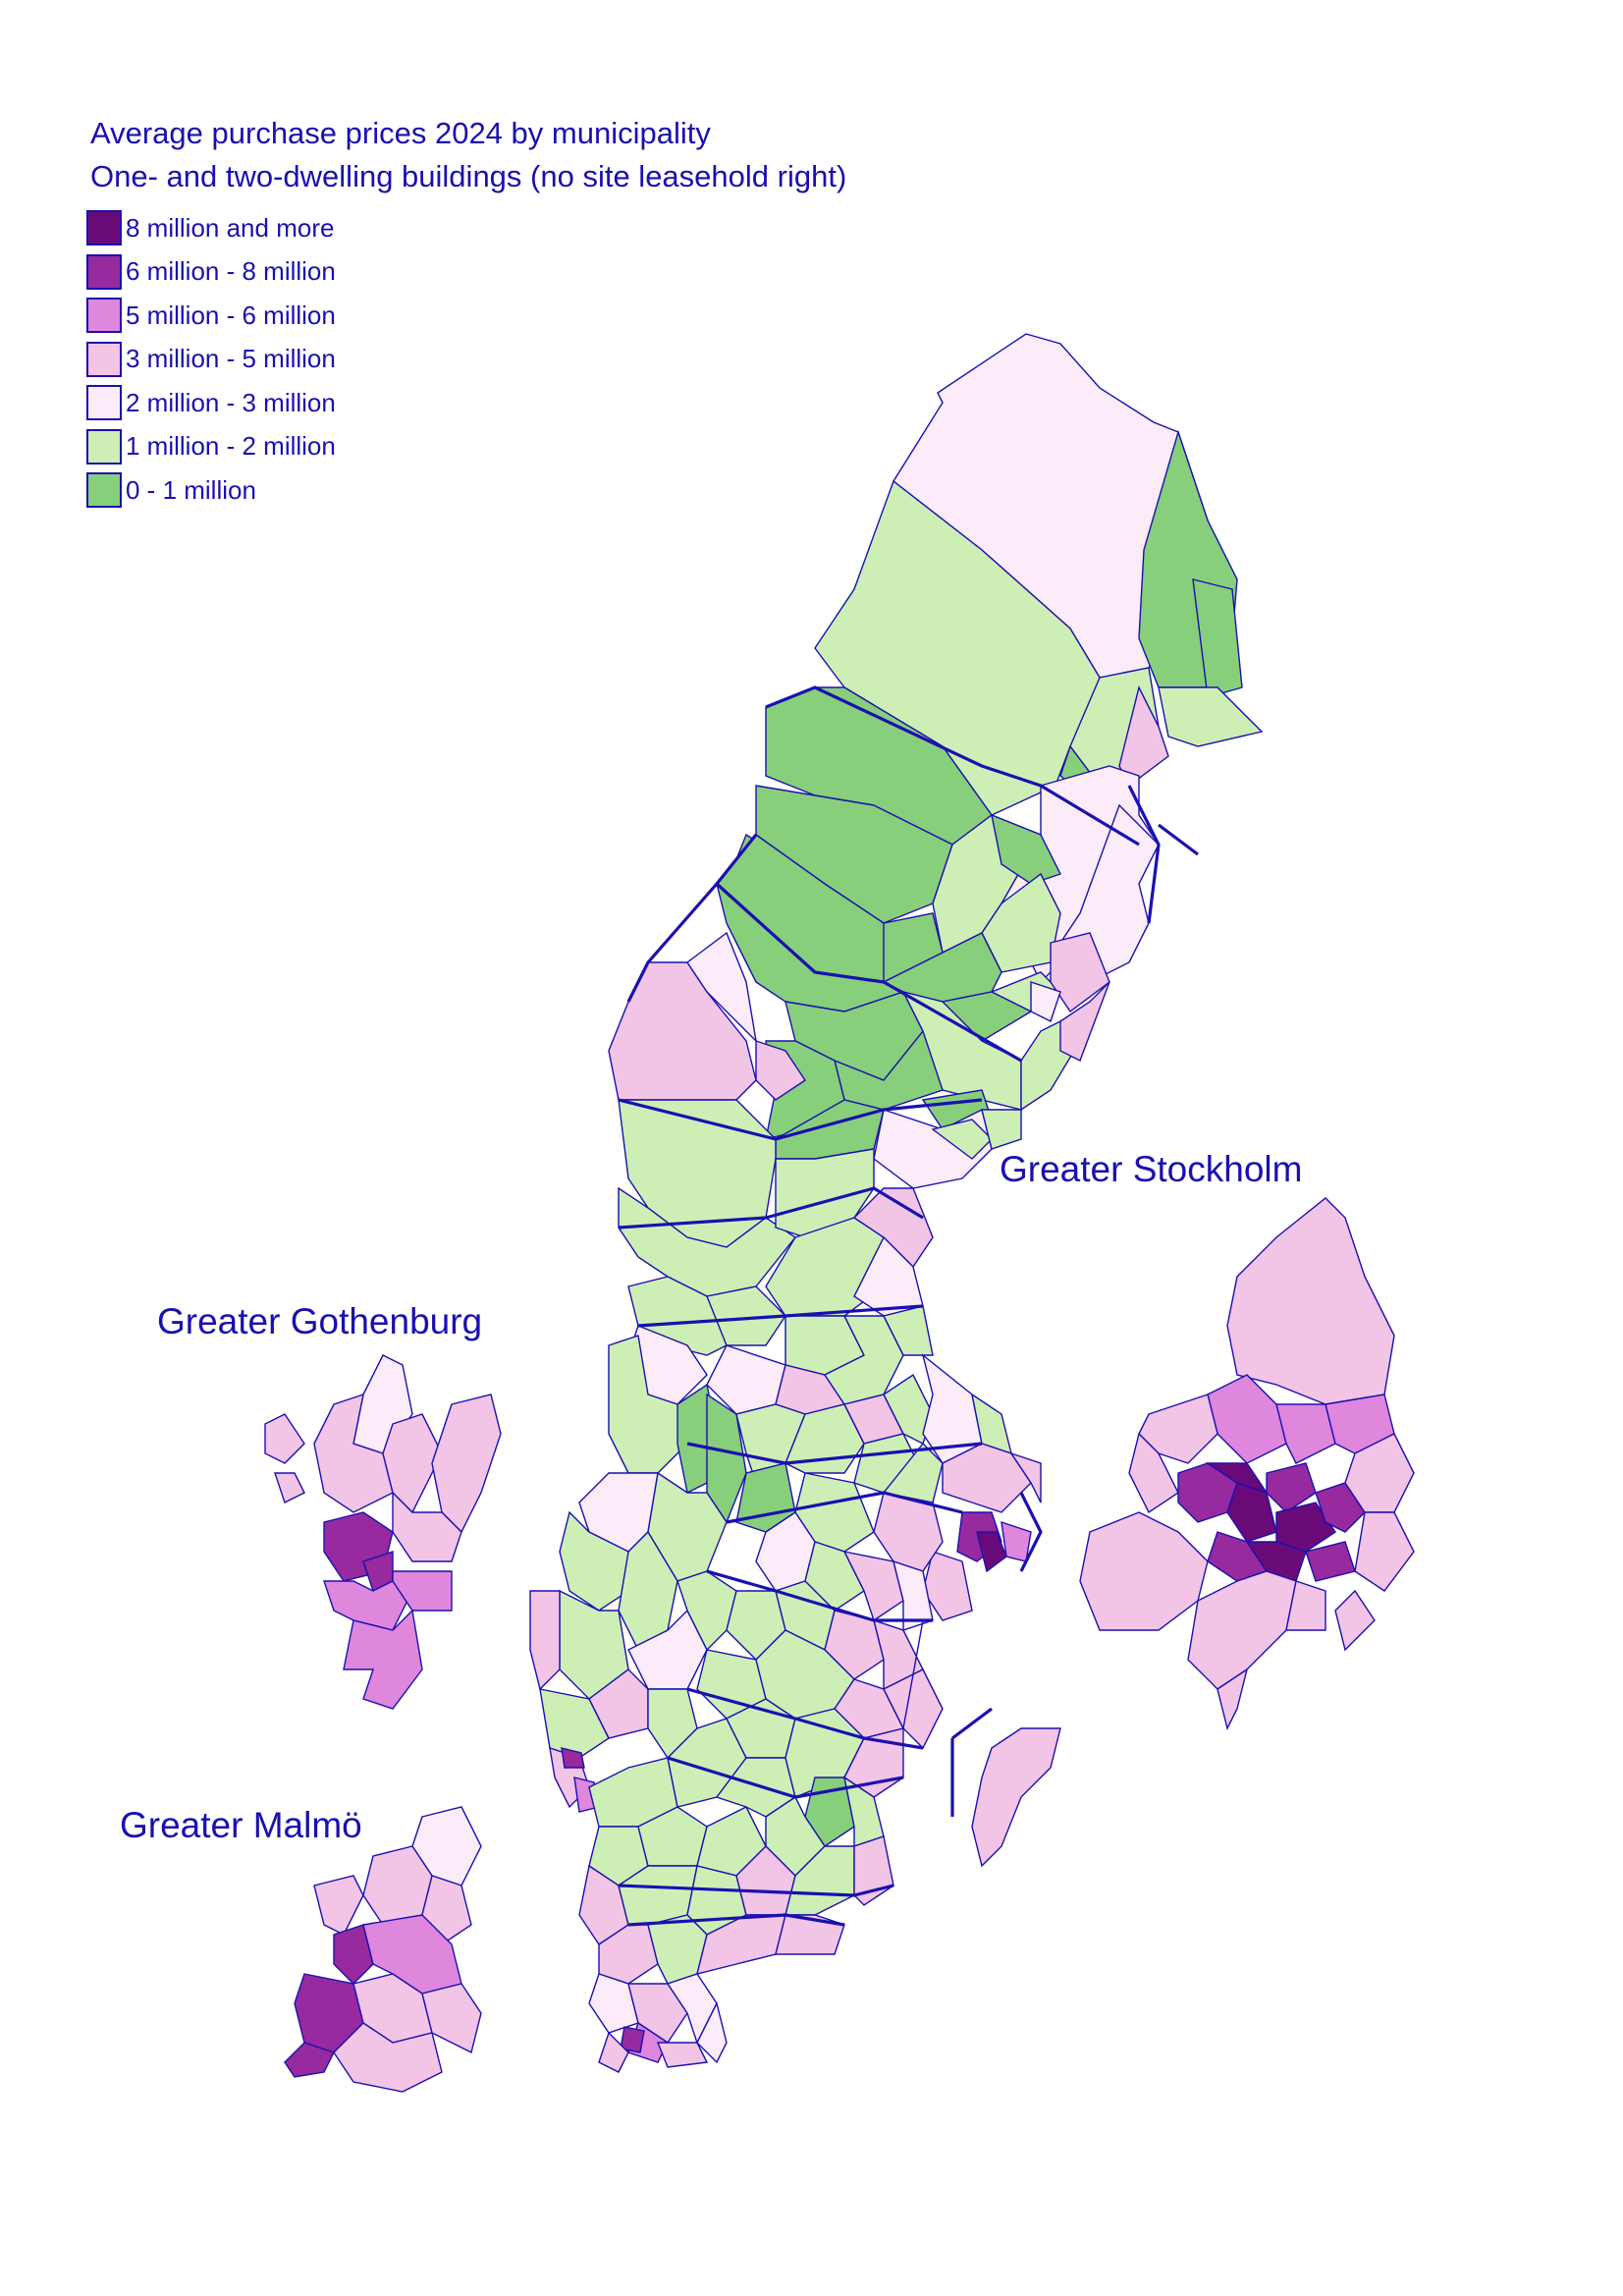  What do you see at coordinates (320, 1321) in the screenshot?
I see `greater-gothenburg-label: Greater Gothenburg` at bounding box center [320, 1321].